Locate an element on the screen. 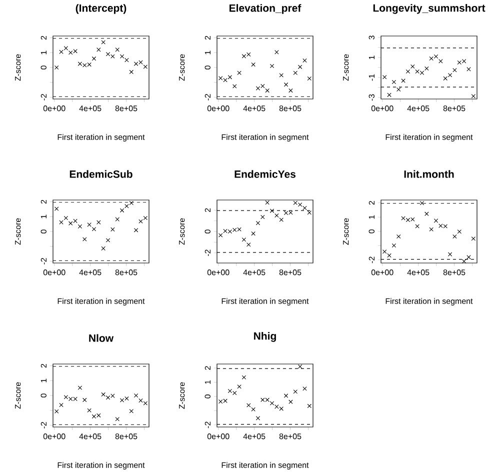 This screenshot has width=489, height=475. chart-title: (Intercept) is located at coordinates (101, 9).